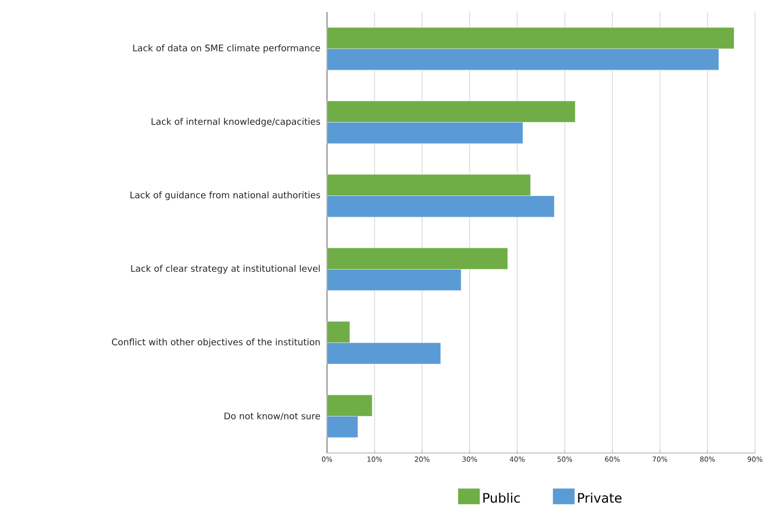 This screenshot has height=514, width=763. Describe the element at coordinates (216, 343) in the screenshot. I see `y-tick-label: Conflict with other objectives of the institution` at that location.